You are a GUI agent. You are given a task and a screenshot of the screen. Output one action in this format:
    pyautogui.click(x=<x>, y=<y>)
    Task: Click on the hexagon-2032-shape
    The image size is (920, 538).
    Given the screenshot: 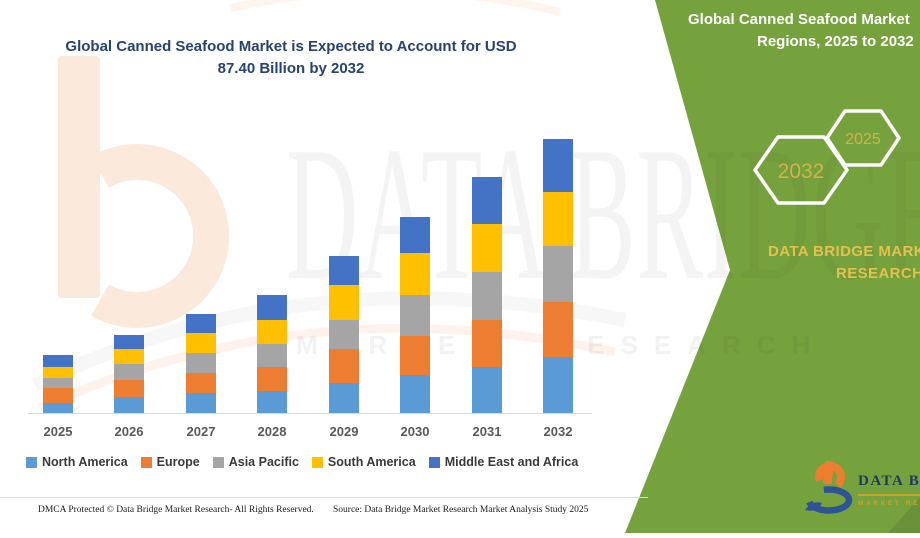 What is the action you would take?
    pyautogui.click(x=801, y=170)
    